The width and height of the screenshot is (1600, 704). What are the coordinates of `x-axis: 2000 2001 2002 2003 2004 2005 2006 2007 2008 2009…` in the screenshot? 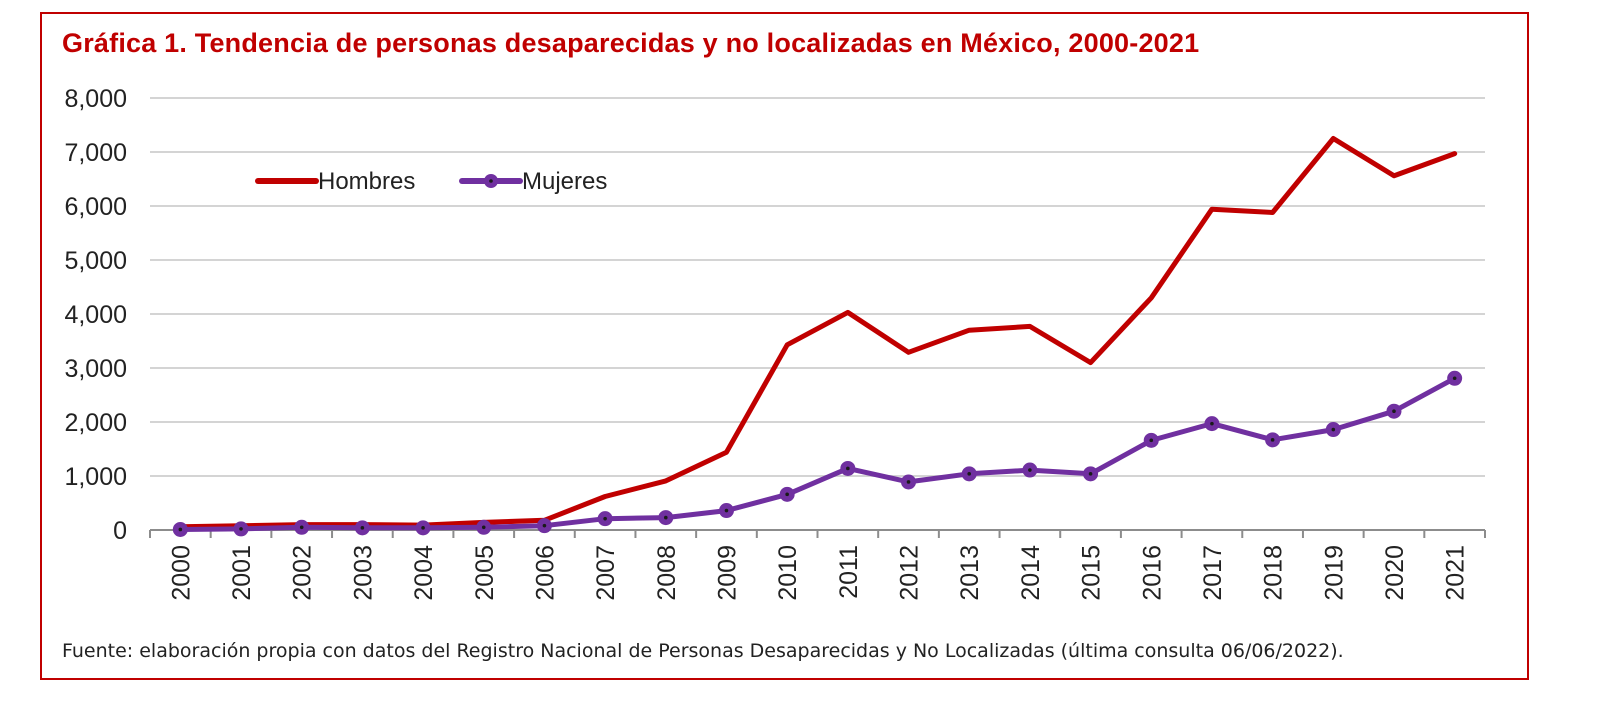 It's located at (817, 565).